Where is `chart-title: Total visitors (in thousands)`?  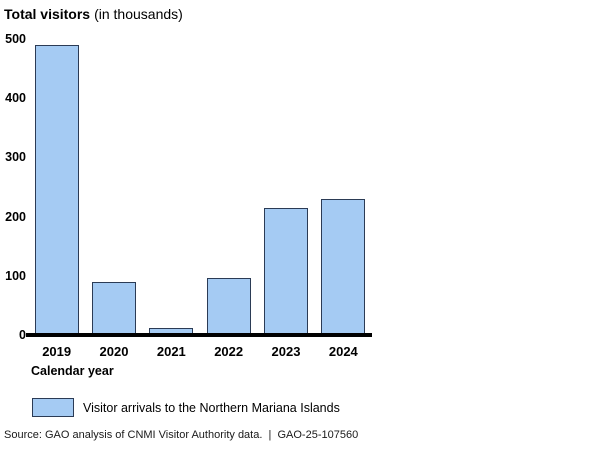
chart-title: Total visitors (in thousands) is located at coordinates (93, 14).